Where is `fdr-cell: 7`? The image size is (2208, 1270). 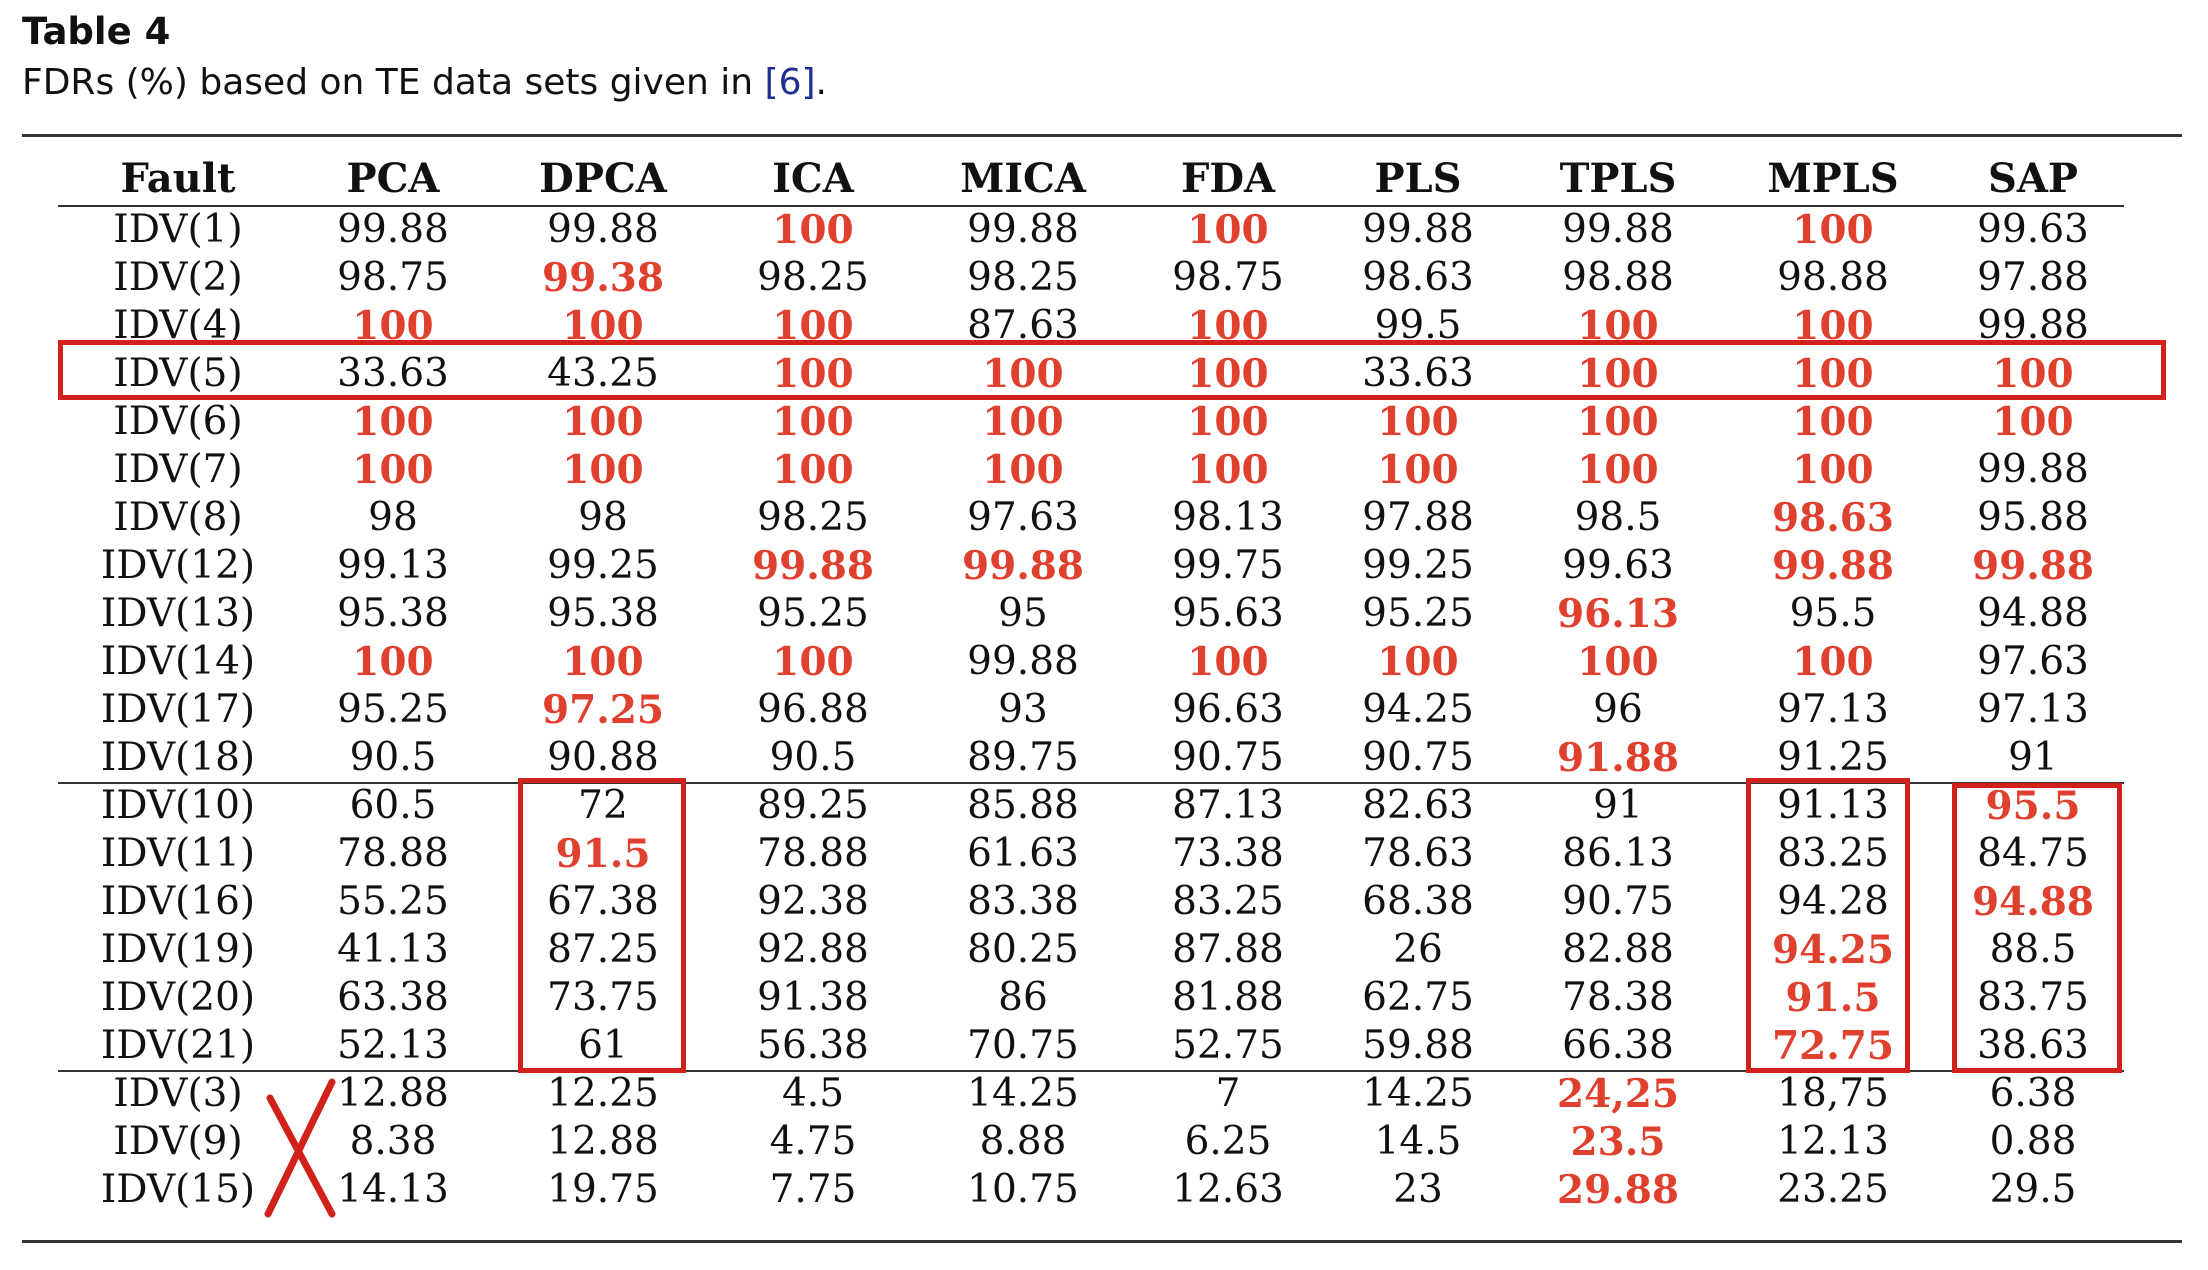
fdr-cell: 7 is located at coordinates (1228, 1093).